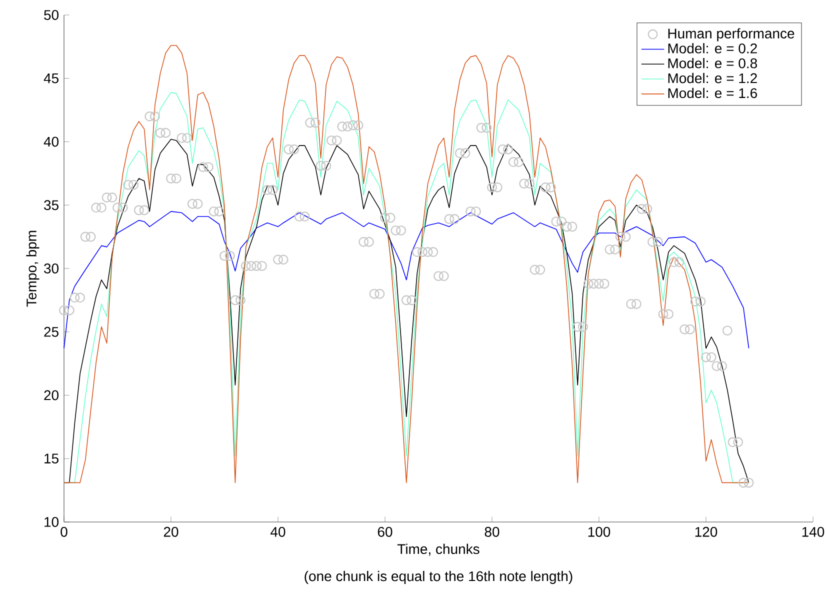 The width and height of the screenshot is (826, 595). What do you see at coordinates (492, 531) in the screenshot?
I see `x-tick-label: 80` at bounding box center [492, 531].